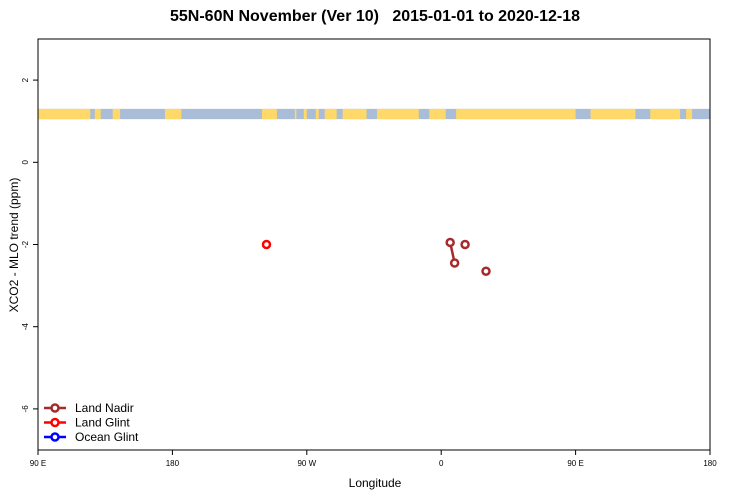  What do you see at coordinates (25, 244) in the screenshot?
I see `y-tick-label: -2` at bounding box center [25, 244].